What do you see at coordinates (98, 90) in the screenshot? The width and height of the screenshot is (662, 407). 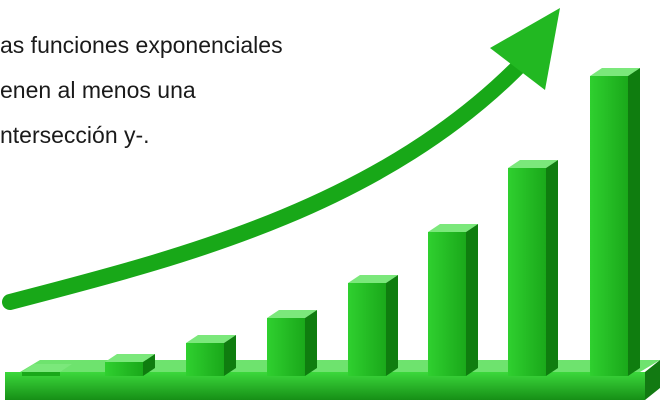 I see `text-line: enen al menos una` at bounding box center [98, 90].